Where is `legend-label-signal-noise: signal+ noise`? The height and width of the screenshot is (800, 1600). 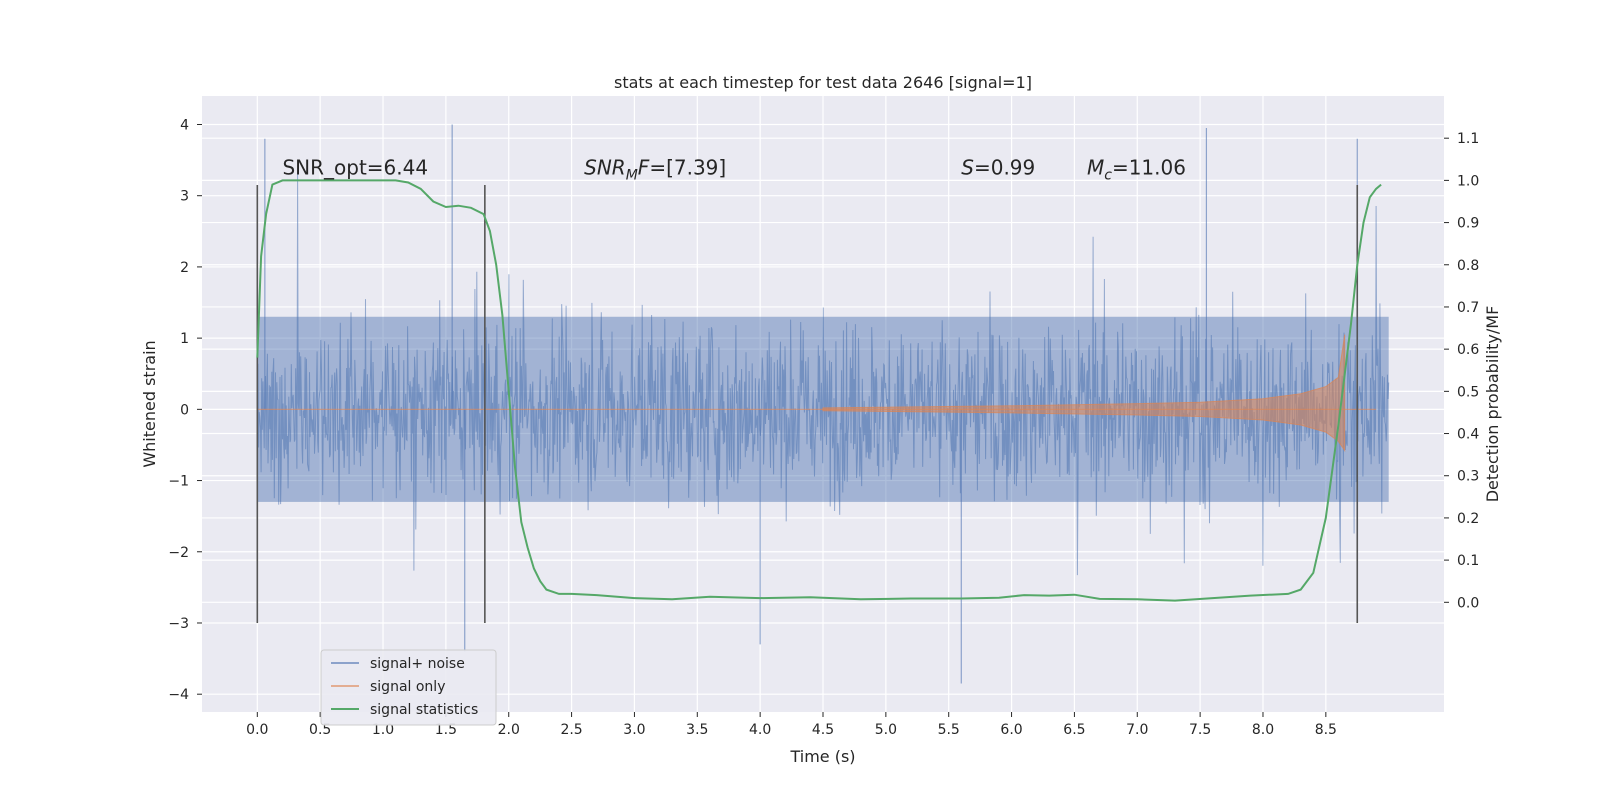
legend-label-signal-noise: signal+ noise is located at coordinates (417, 664).